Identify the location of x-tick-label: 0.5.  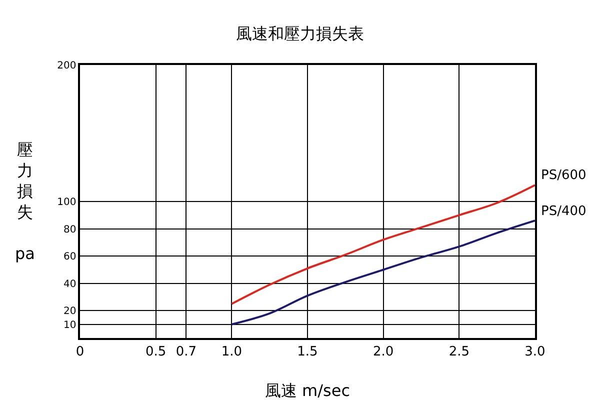
(155, 352).